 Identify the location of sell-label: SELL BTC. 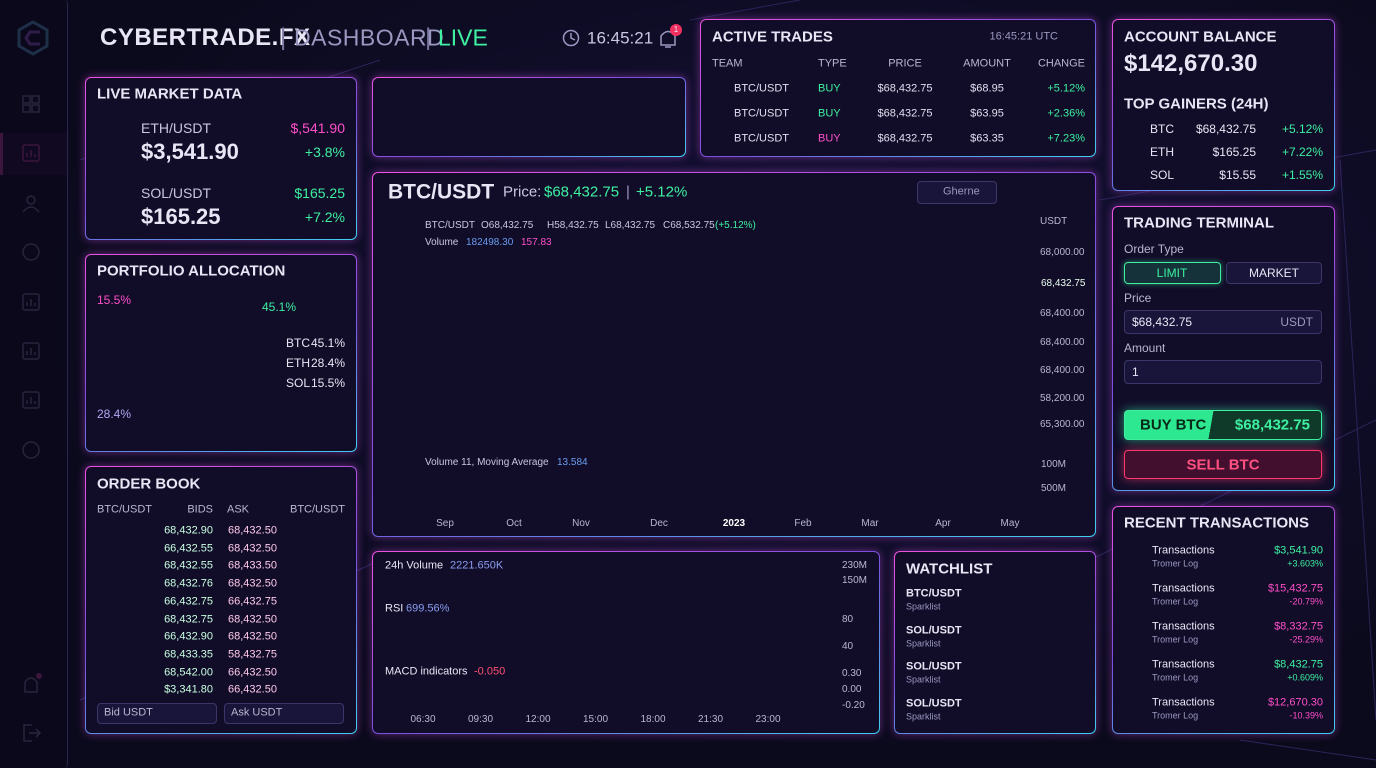
(1223, 465).